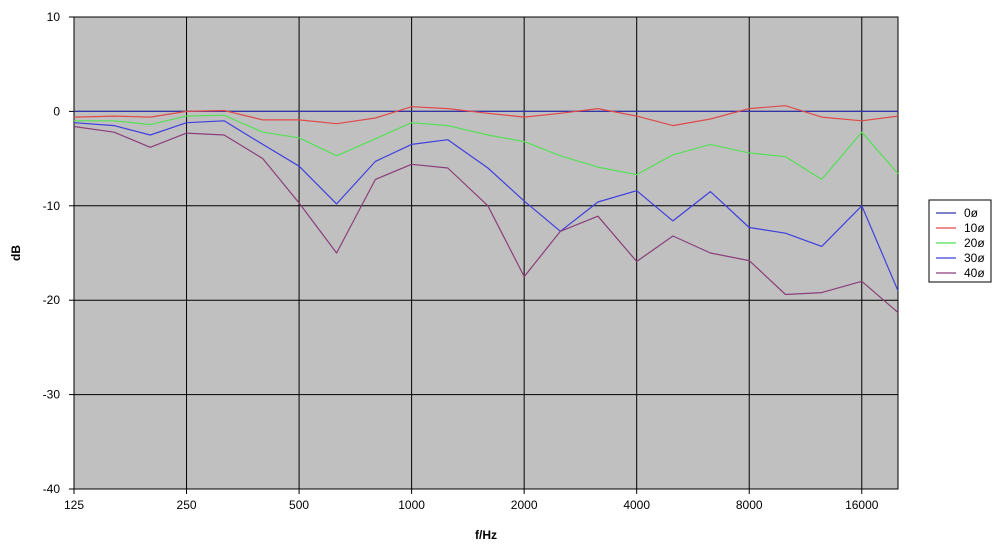  Describe the element at coordinates (54, 17) in the screenshot. I see `y-tick-label: 10` at that location.